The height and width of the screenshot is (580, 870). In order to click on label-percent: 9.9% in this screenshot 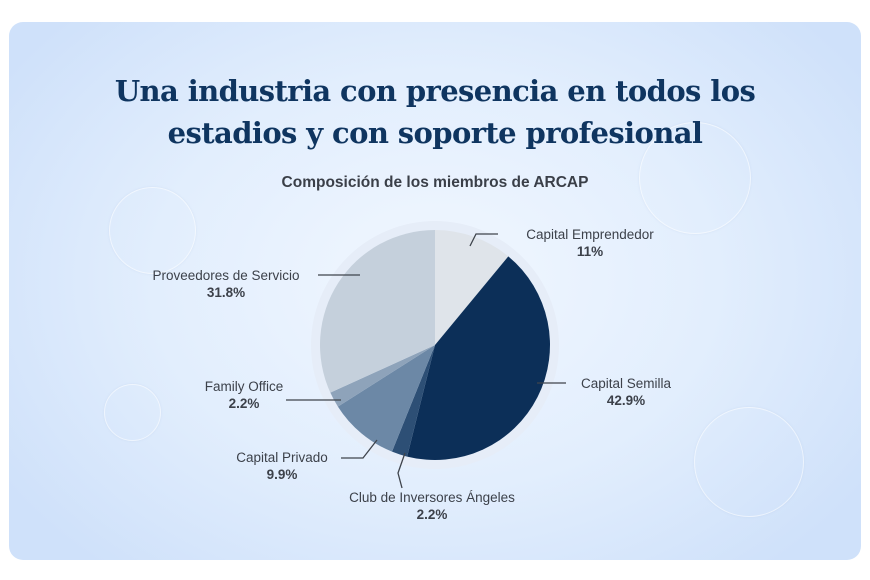, I will do `click(282, 474)`.